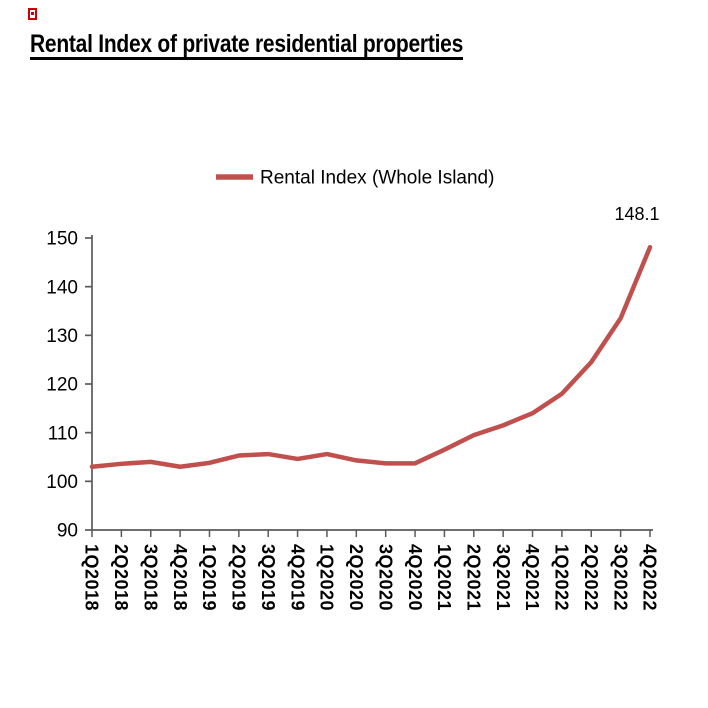  Describe the element at coordinates (67, 531) in the screenshot. I see `y-tick-label: 90` at that location.